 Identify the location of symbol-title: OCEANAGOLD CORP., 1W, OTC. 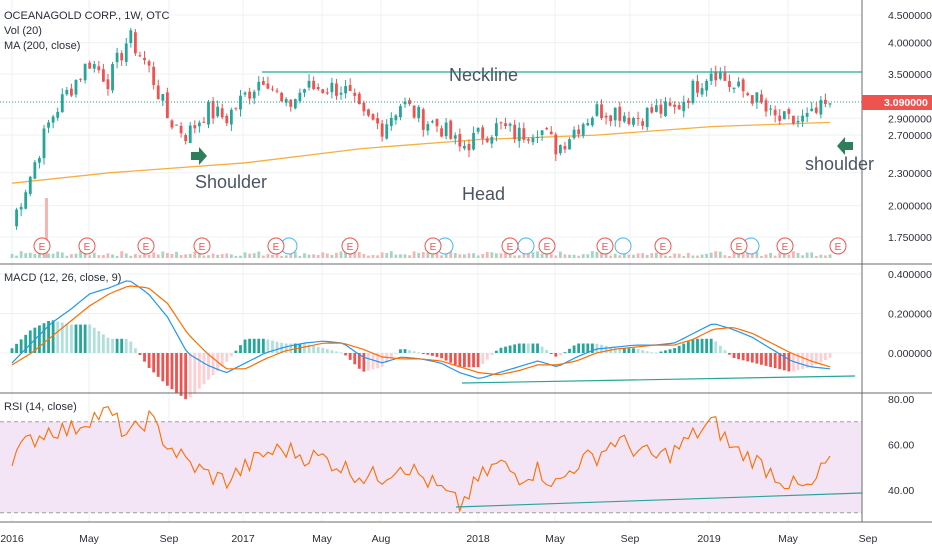
(86, 16).